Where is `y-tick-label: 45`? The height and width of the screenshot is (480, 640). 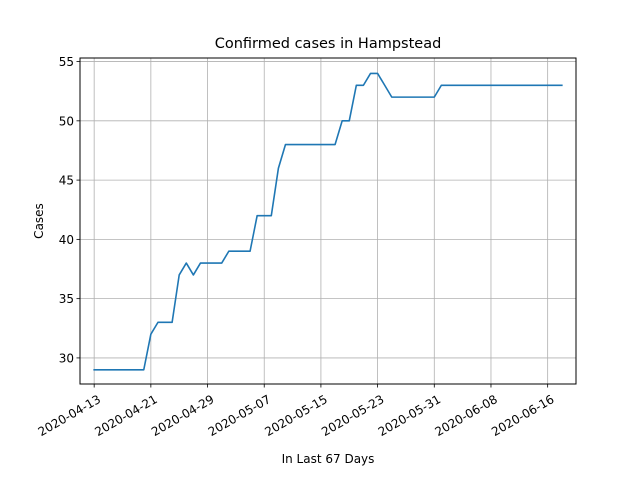 y-tick-label: 45 is located at coordinates (66, 181).